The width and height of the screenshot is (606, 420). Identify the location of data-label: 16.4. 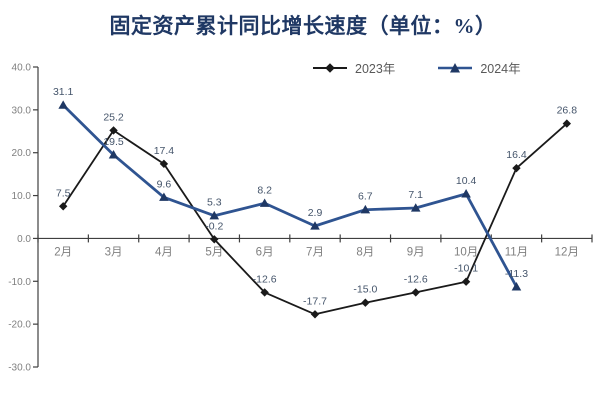
(516, 155).